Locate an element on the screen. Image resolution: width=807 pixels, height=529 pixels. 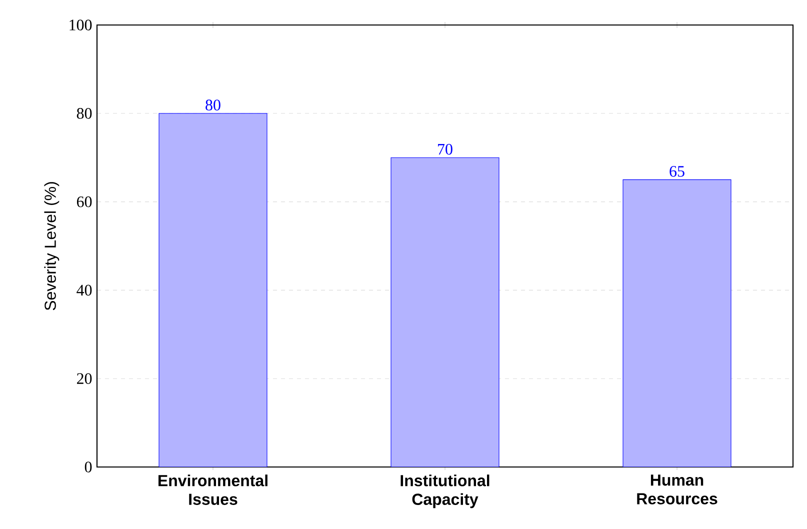
y-tick-label: 60 is located at coordinates (84, 202).